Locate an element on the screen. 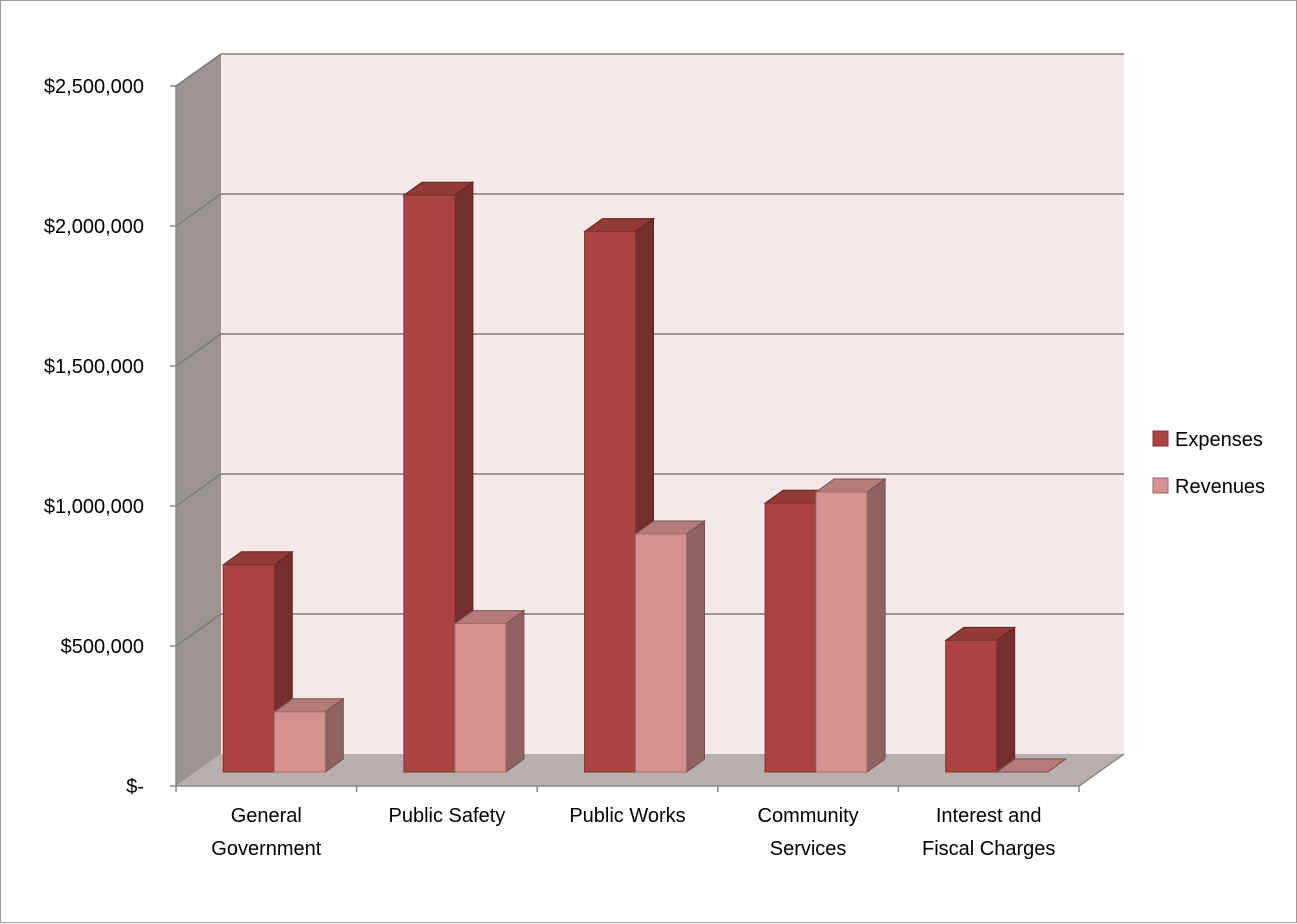 This screenshot has height=924, width=1297. side-wall is located at coordinates (198, 420).